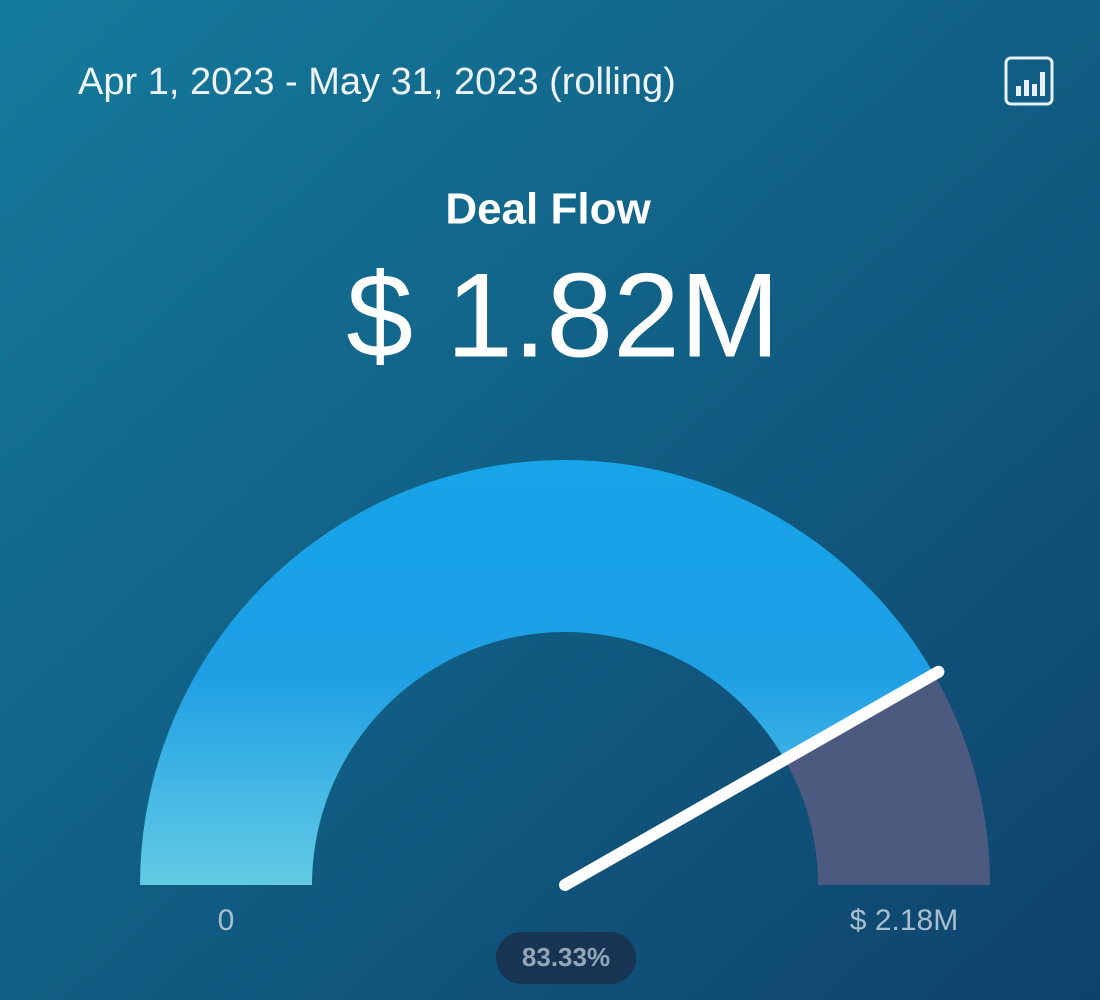 This screenshot has width=1100, height=1000. What do you see at coordinates (904, 920) in the screenshot?
I see `gauge-tick-label: $ 2.18M` at bounding box center [904, 920].